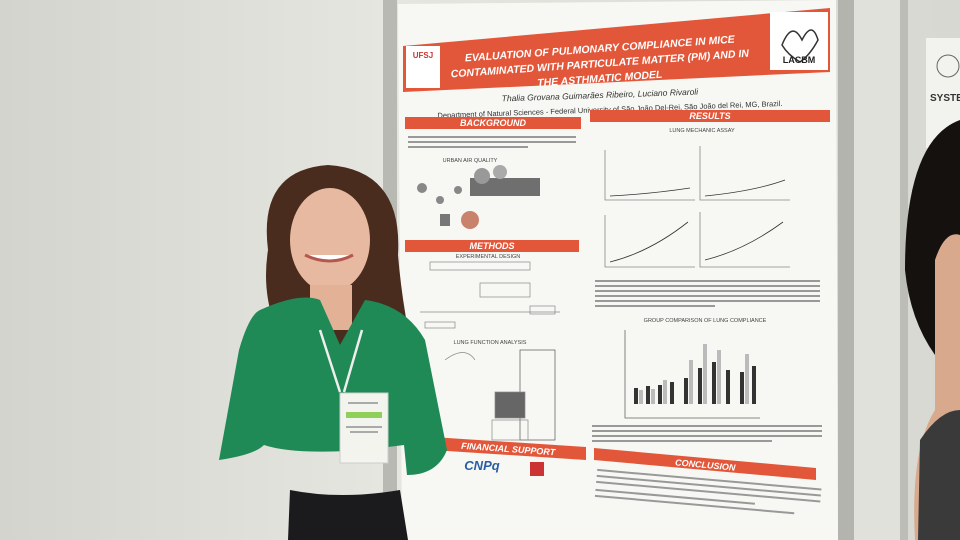  Describe the element at coordinates (470, 161) in the screenshot. I see `subheading: URBAN AIR QUALITY` at that location.